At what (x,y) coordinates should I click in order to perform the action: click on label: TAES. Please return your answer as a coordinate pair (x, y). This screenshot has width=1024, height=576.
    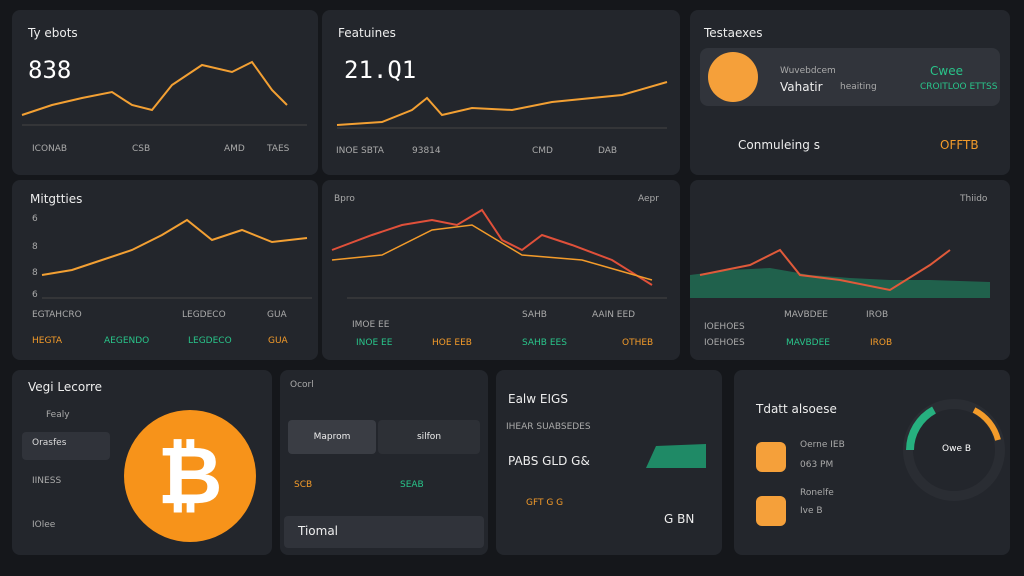
    Looking at the image, I should click on (278, 149).